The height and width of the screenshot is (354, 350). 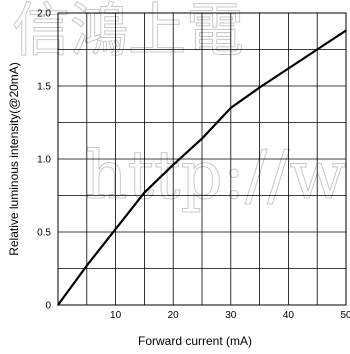 I want to click on x-tick-label: 40, so click(x=289, y=315).